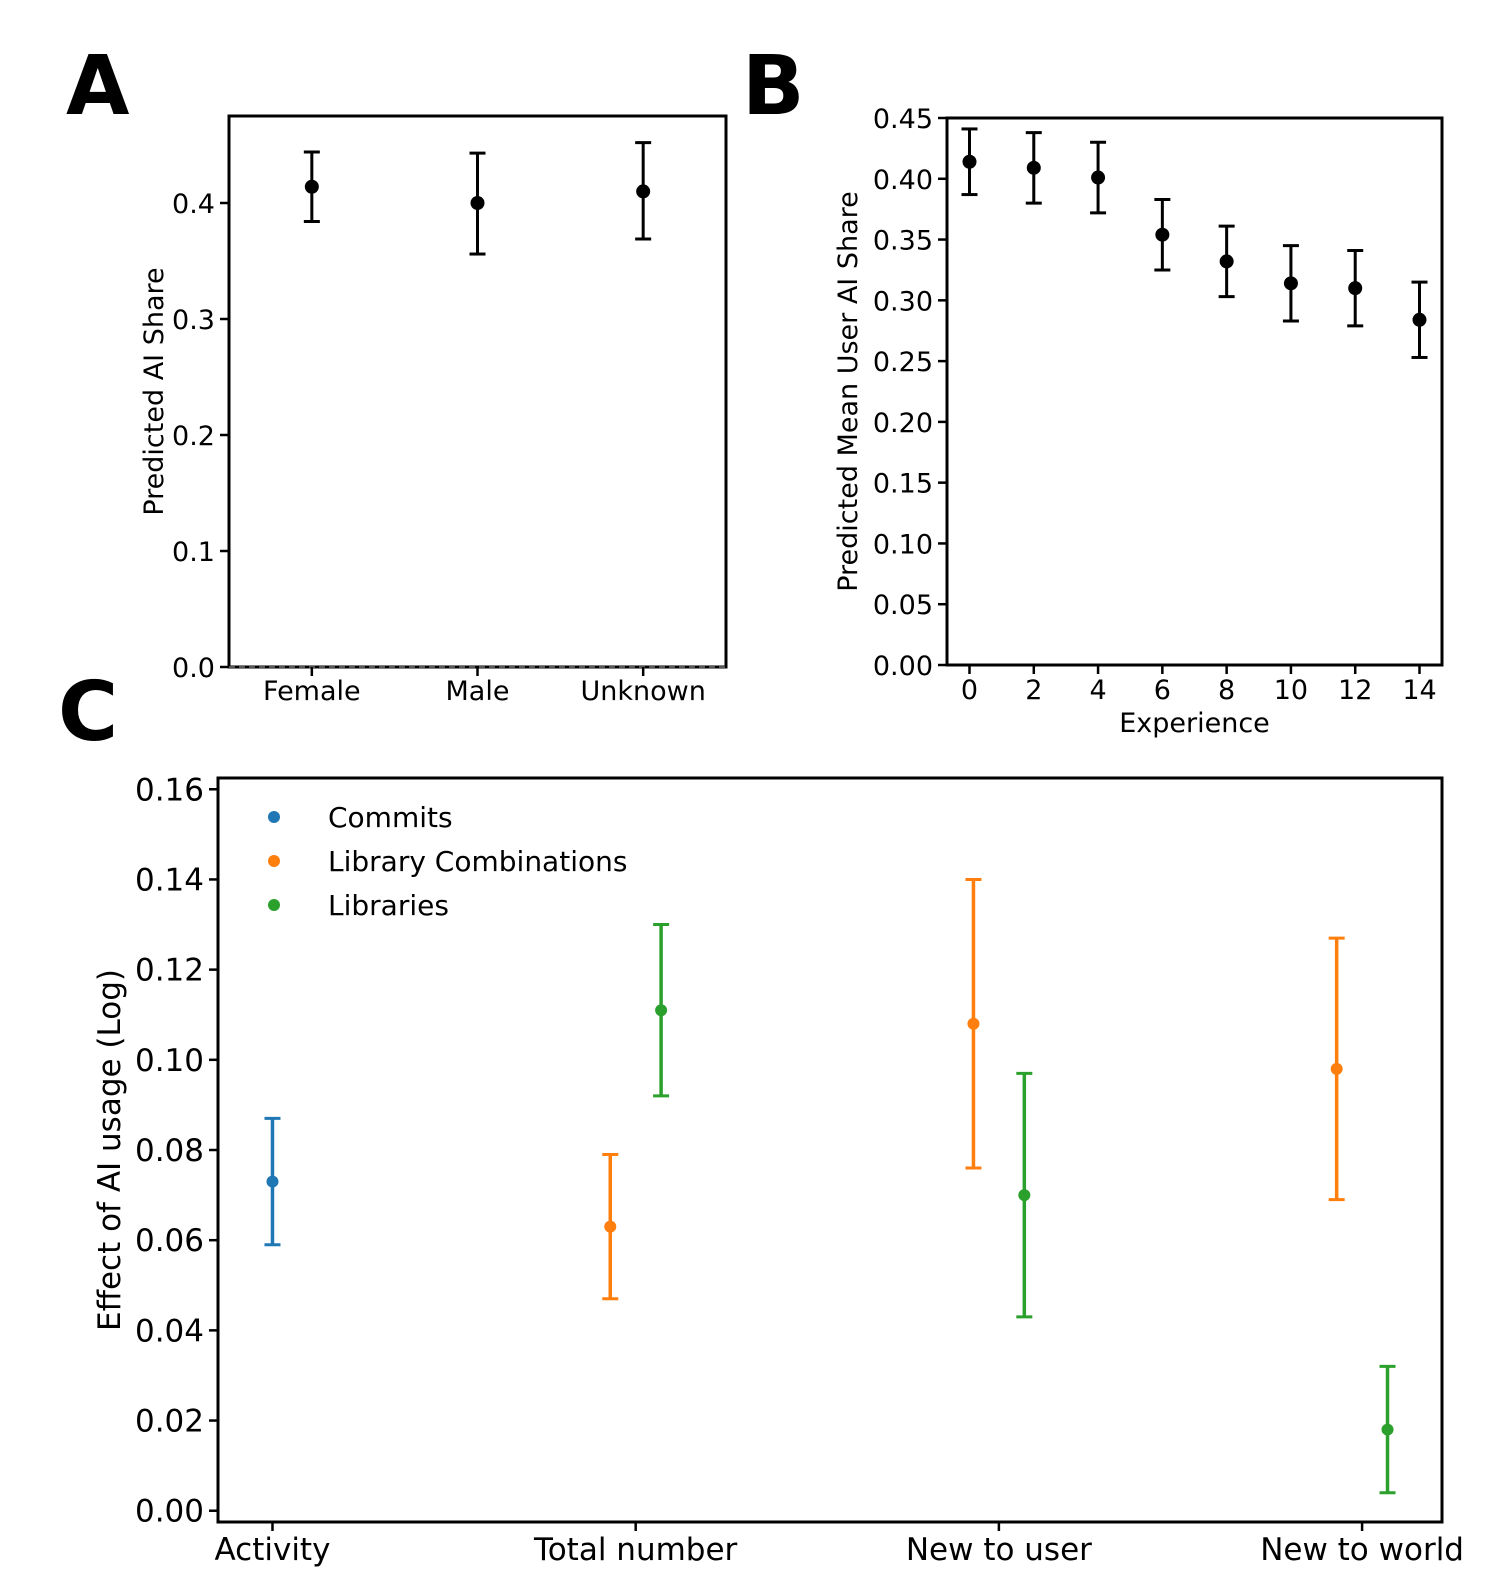 This screenshot has height=1580, width=1495. I want to click on panel-a-y-tick-label: 0.1, so click(193, 552).